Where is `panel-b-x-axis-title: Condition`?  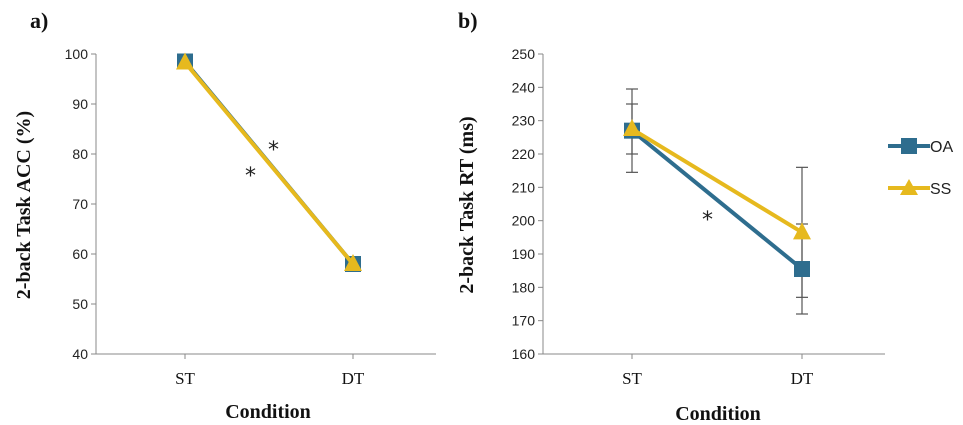 panel-b-x-axis-title: Condition is located at coordinates (718, 414).